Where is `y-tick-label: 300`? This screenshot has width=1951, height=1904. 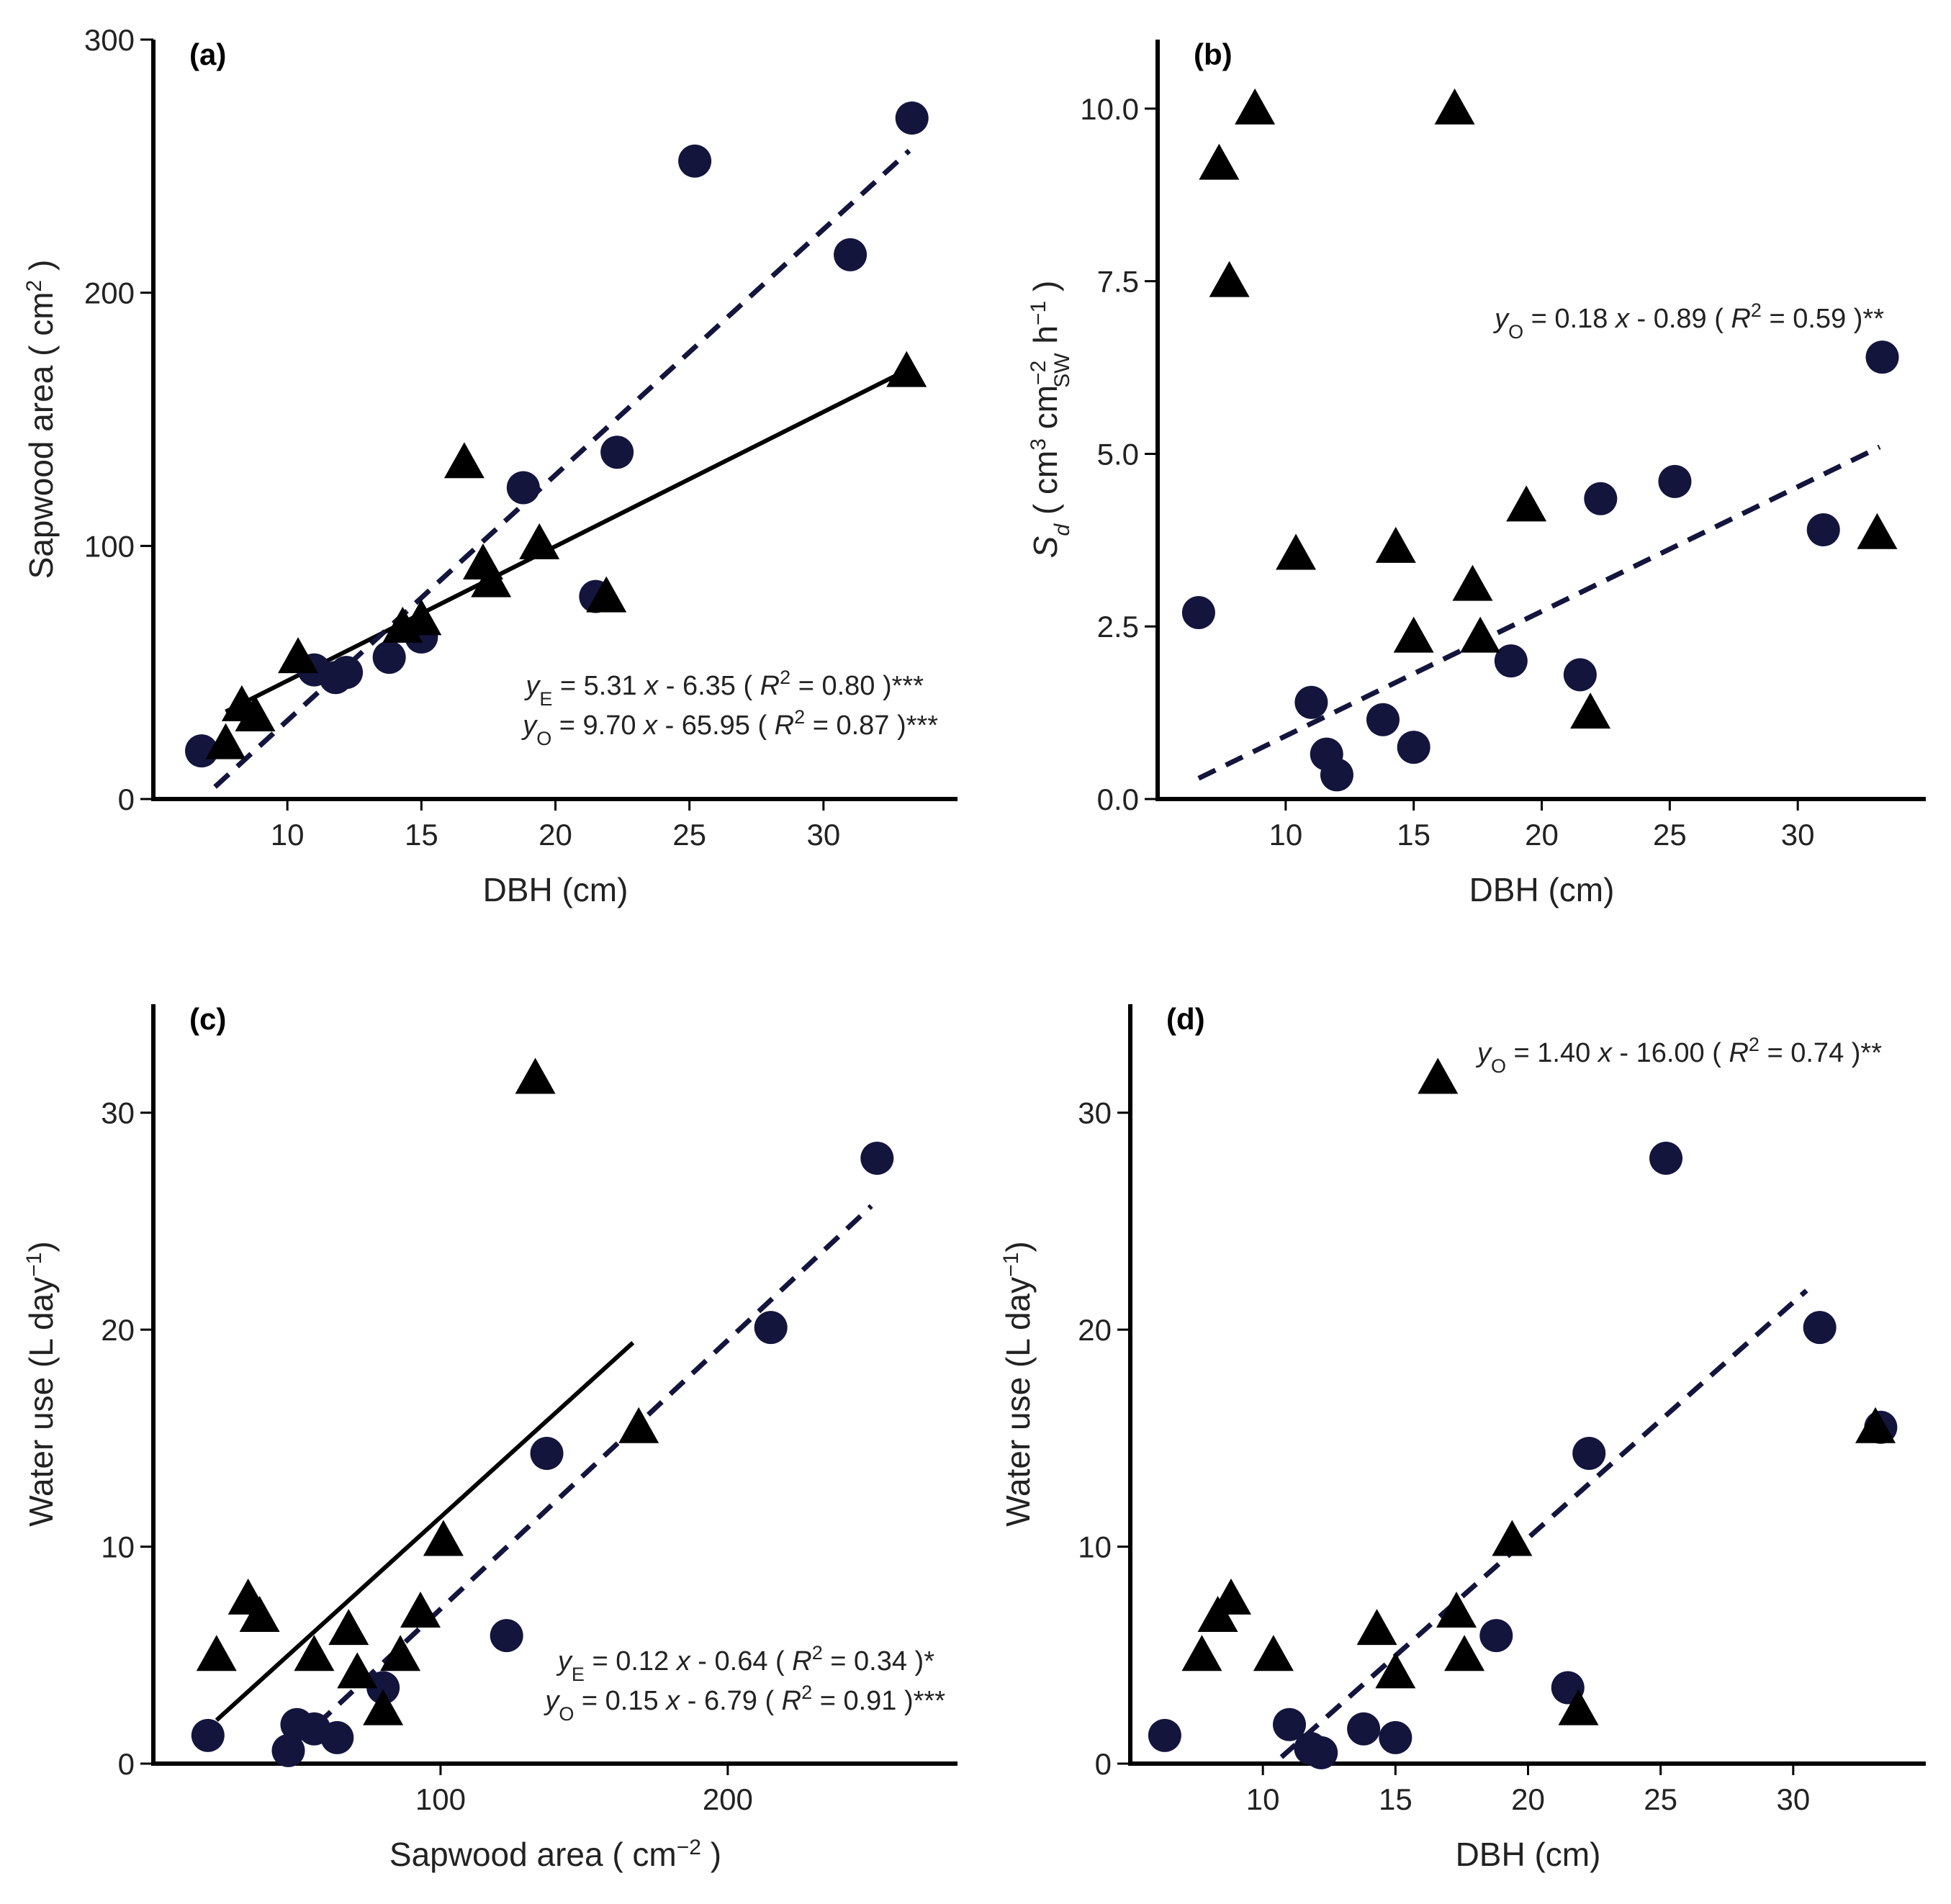 y-tick-label: 300 is located at coordinates (109, 40).